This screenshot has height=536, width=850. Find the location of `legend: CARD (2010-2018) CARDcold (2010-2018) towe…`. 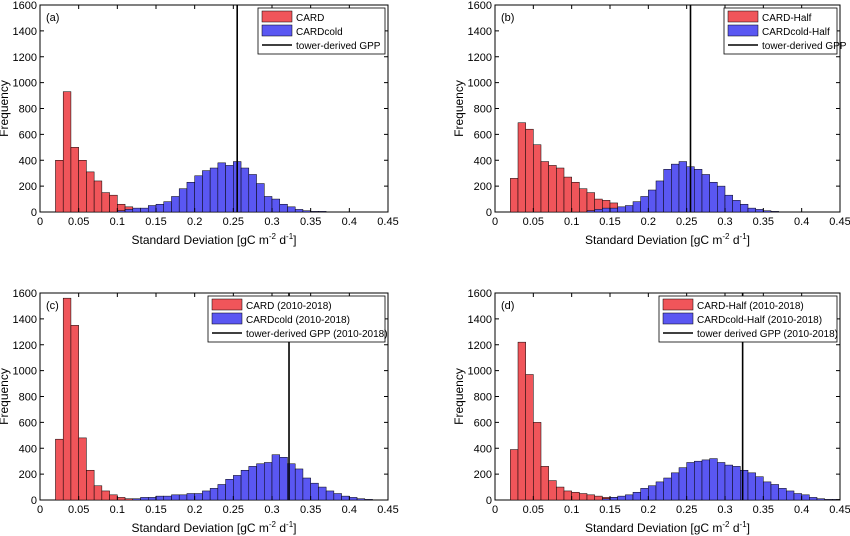

legend: CARD (2010-2018) CARDcold (2010-2018) towe… is located at coordinates (297, 319).